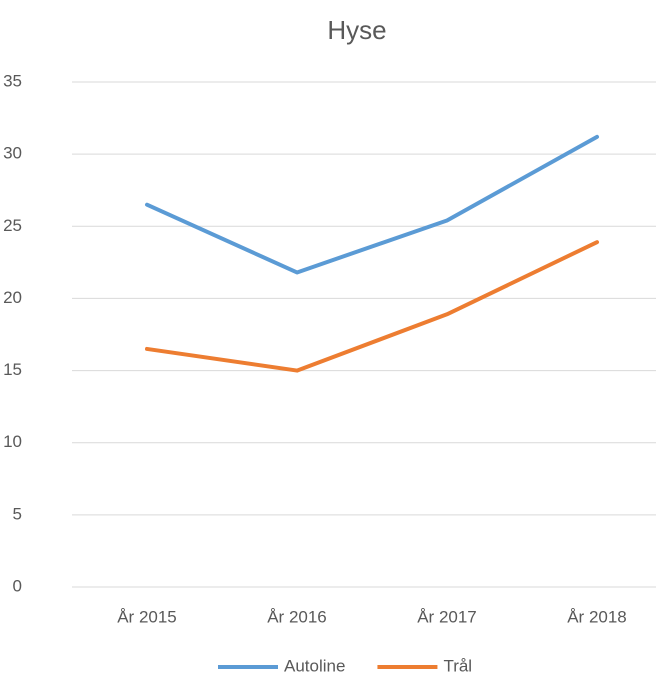 The width and height of the screenshot is (656, 682). What do you see at coordinates (17, 513) in the screenshot?
I see `y-tick-label: 5` at bounding box center [17, 513].